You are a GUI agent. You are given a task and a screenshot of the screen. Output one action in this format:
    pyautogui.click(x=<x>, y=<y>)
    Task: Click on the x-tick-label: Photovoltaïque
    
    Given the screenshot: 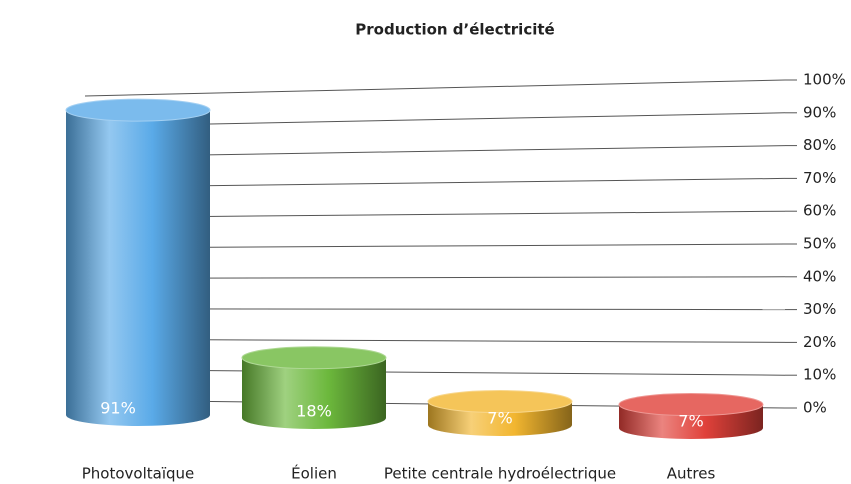 What is the action you would take?
    pyautogui.click(x=138, y=474)
    